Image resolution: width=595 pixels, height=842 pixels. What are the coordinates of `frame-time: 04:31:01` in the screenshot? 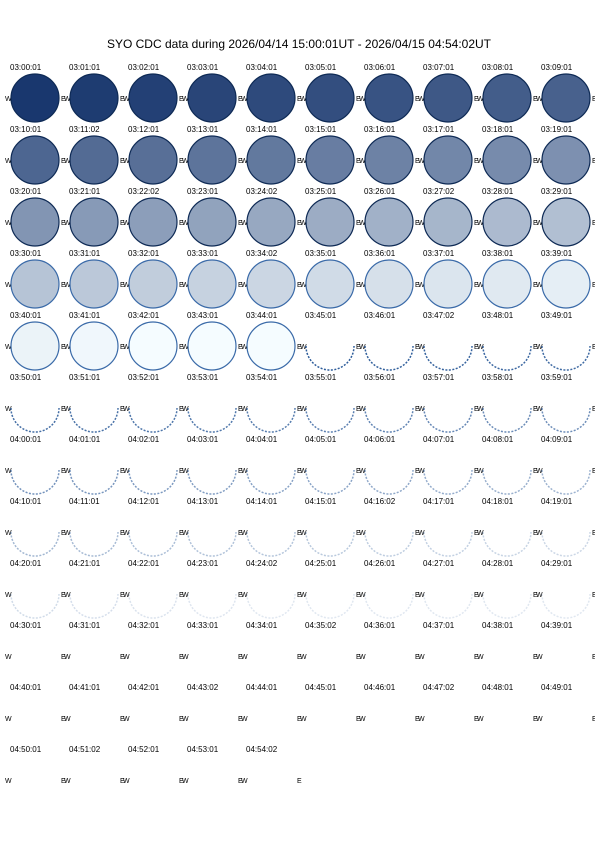 It's located at (85, 625).